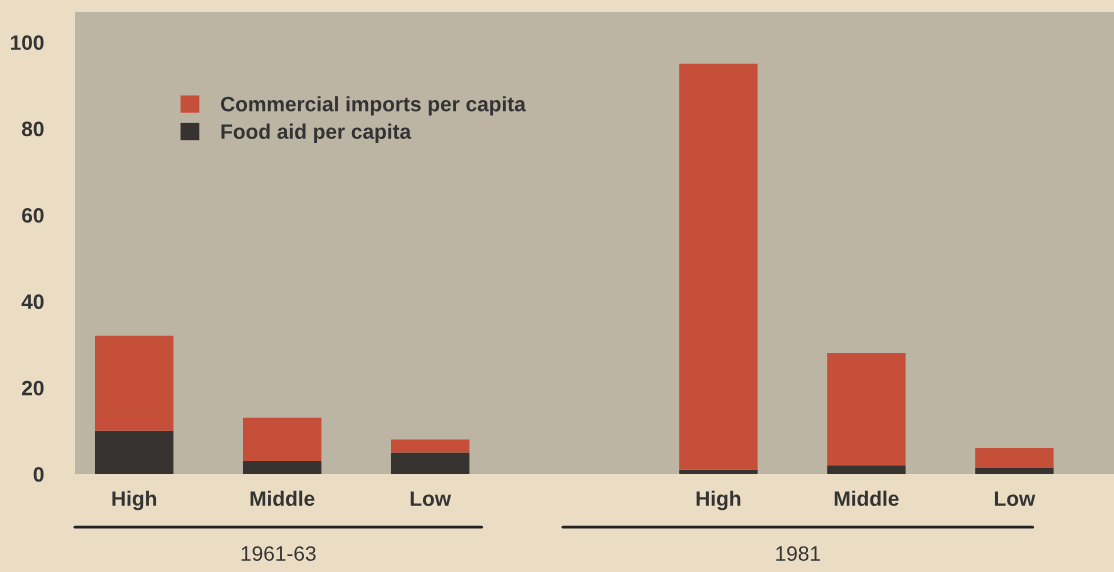  What do you see at coordinates (316, 133) in the screenshot?
I see `legend-label: Food aid per capita` at bounding box center [316, 133].